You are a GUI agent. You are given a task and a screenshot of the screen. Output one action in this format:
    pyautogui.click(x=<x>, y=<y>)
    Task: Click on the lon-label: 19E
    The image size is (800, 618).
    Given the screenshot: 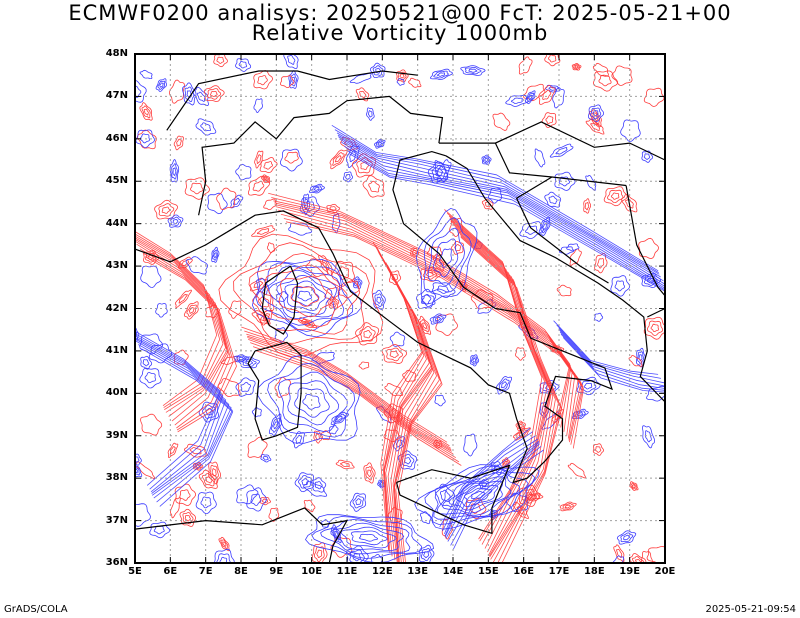 What is the action you would take?
    pyautogui.click(x=630, y=571)
    